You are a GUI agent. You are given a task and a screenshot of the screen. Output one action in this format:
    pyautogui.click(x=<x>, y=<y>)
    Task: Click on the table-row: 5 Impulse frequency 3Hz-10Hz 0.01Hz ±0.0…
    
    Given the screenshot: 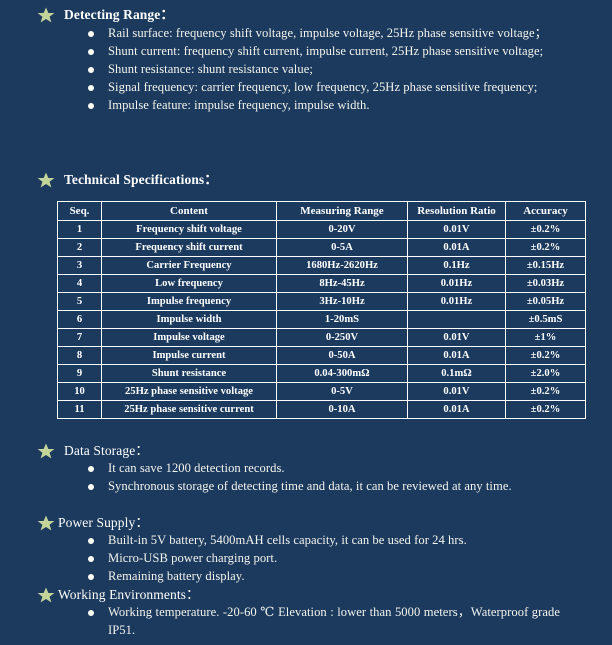 What is the action you would take?
    pyautogui.click(x=321, y=301)
    